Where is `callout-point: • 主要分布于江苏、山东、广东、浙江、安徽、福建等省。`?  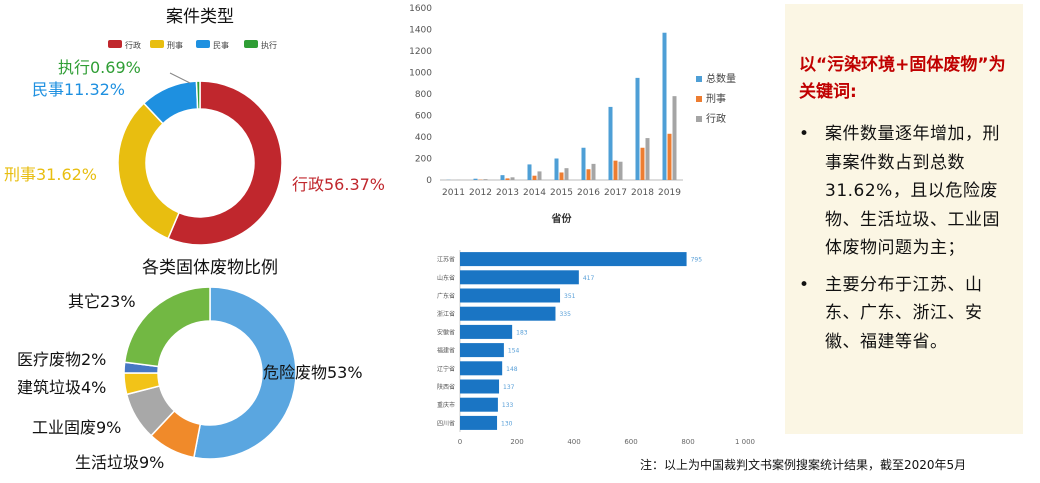 callout-point: • 主要分布于江苏、山东、广东、浙江、安徽、福建等省。 is located at coordinates (908, 314).